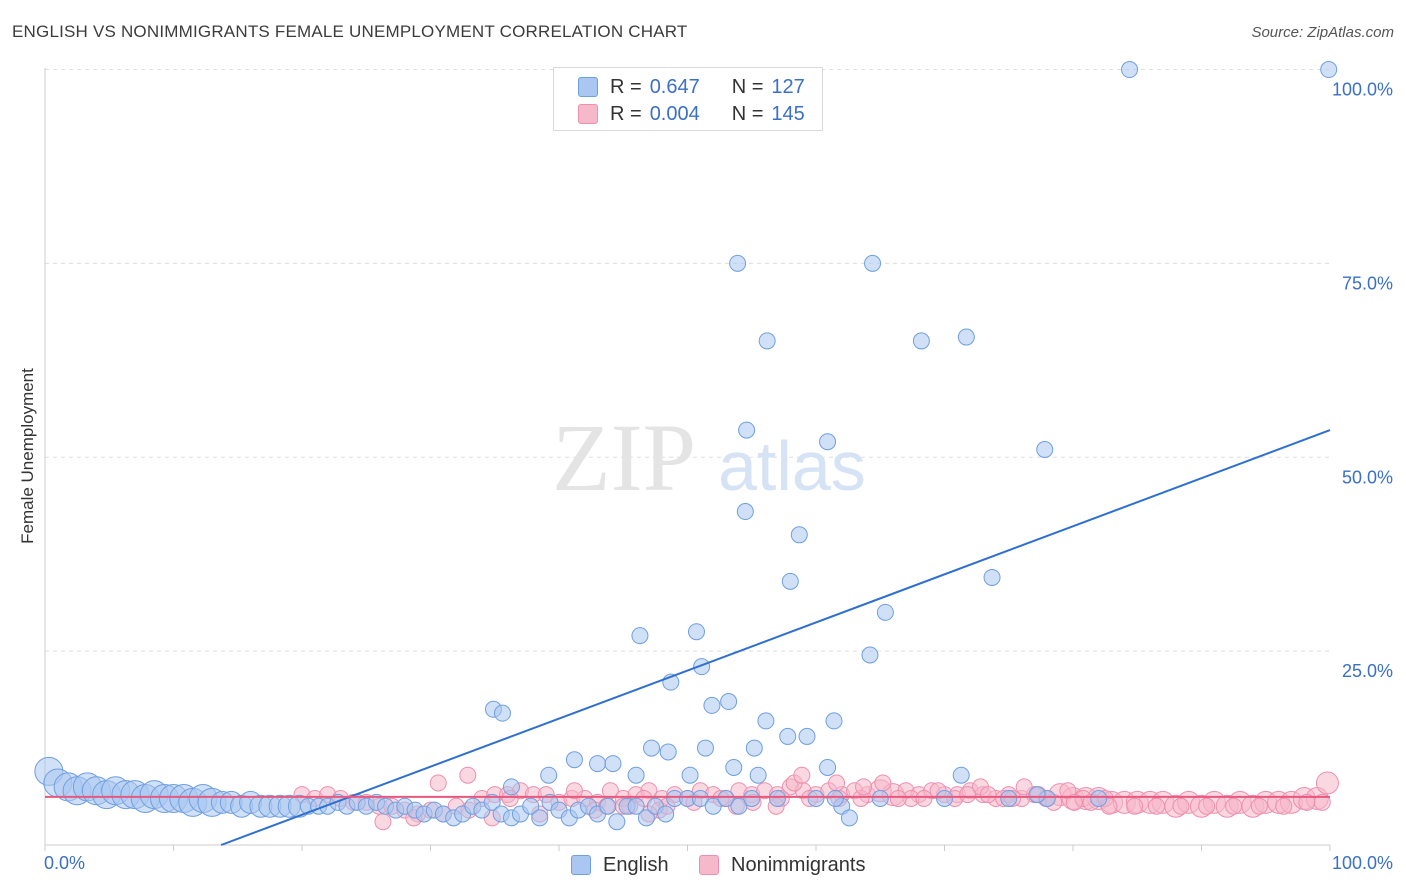 The image size is (1406, 892). I want to click on r-label: R =, so click(626, 86).